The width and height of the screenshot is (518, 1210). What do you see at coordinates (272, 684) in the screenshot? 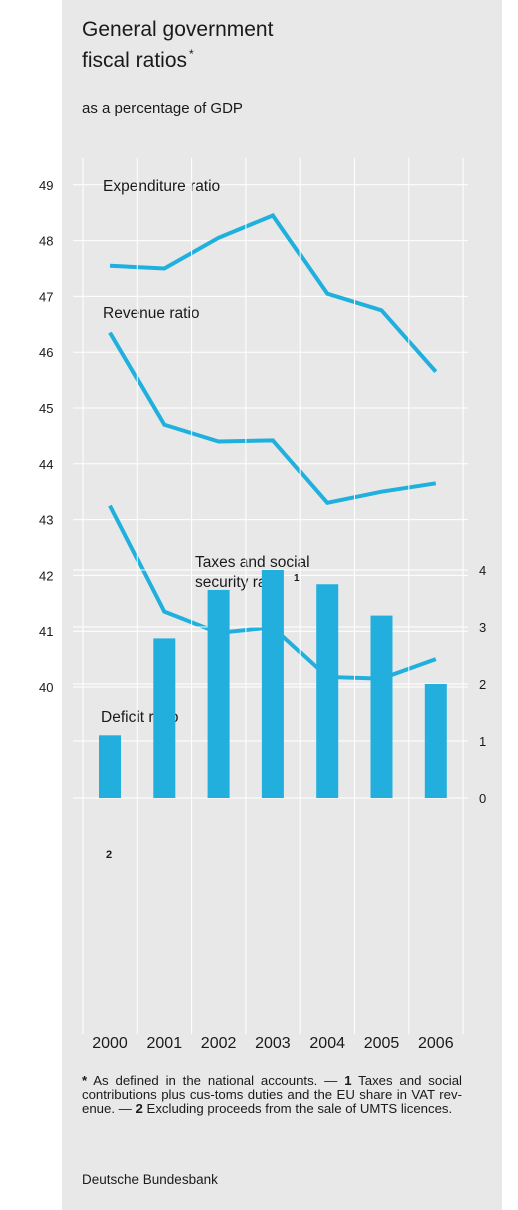
I see `bar-2003` at bounding box center [272, 684].